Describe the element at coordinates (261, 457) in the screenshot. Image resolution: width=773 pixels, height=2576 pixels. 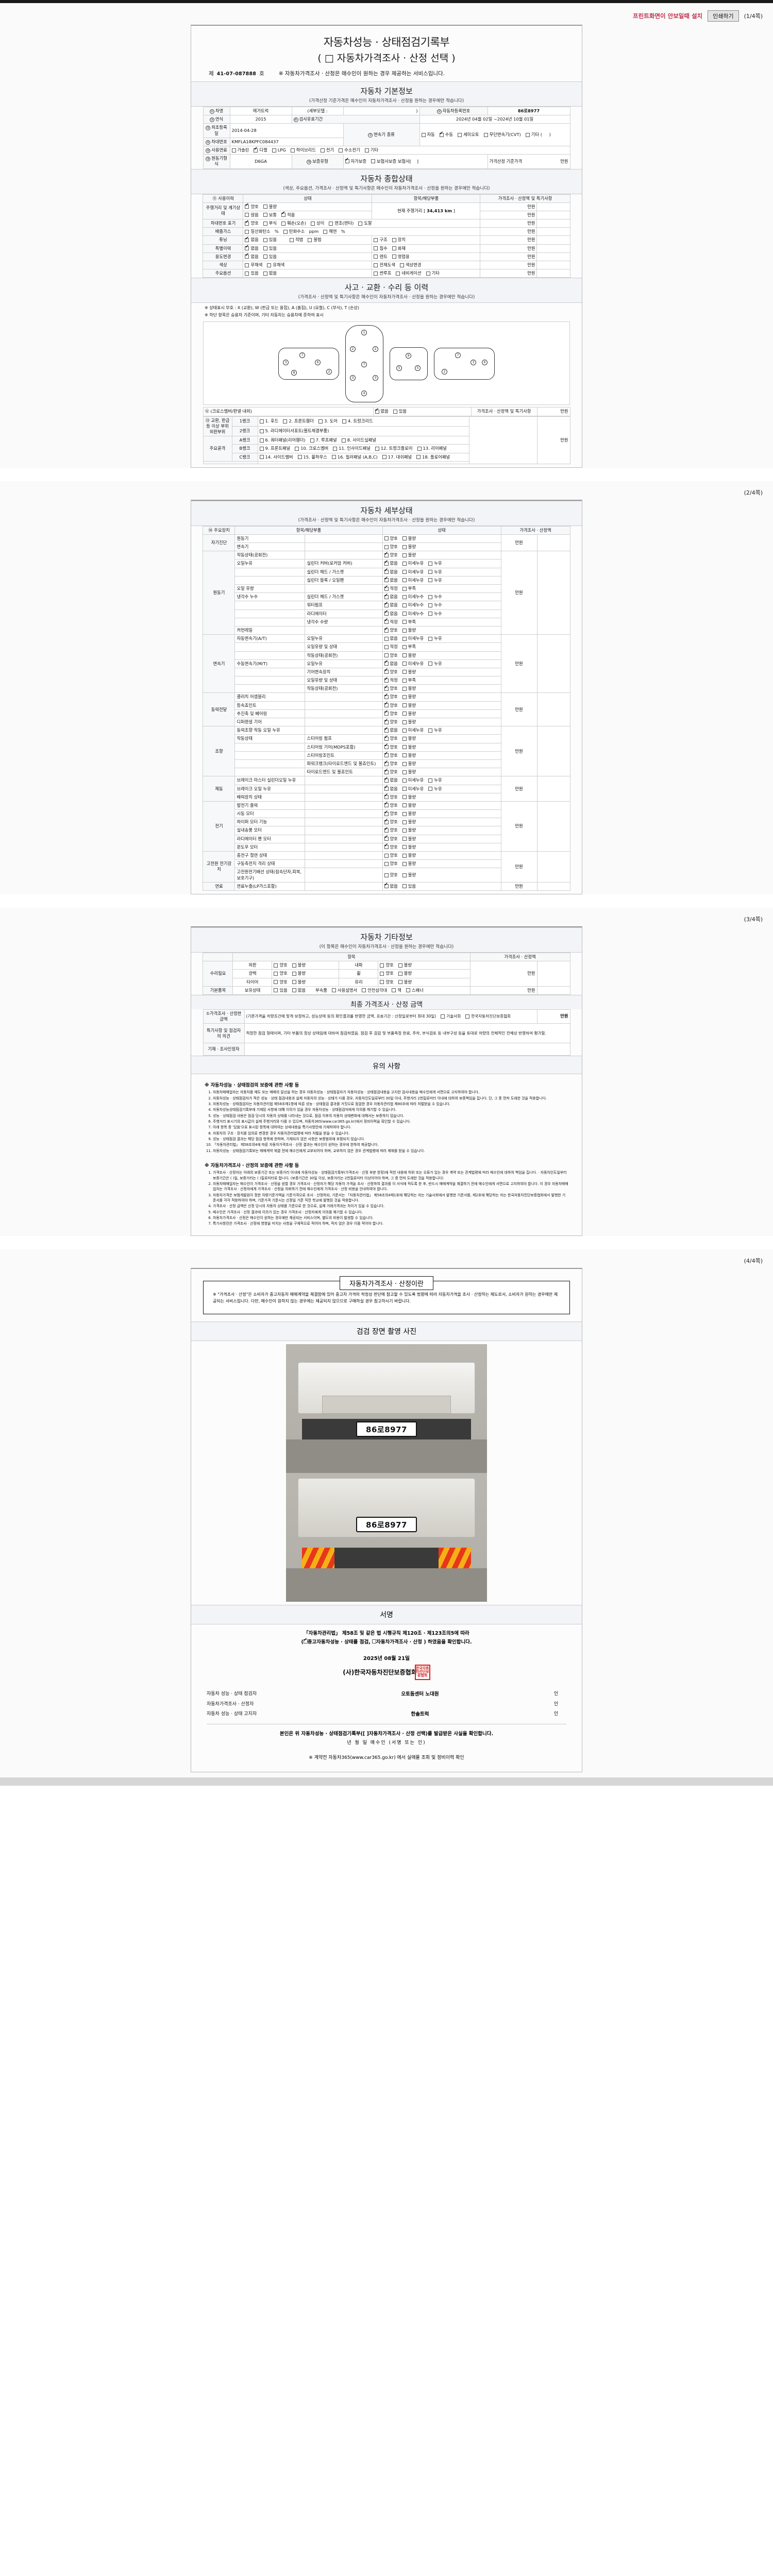
I see `checkbox-side-member` at that location.